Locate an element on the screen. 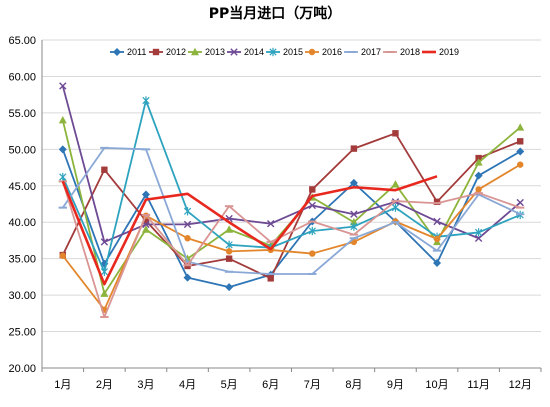  legend-item-2018: 2018 is located at coordinates (401, 52).